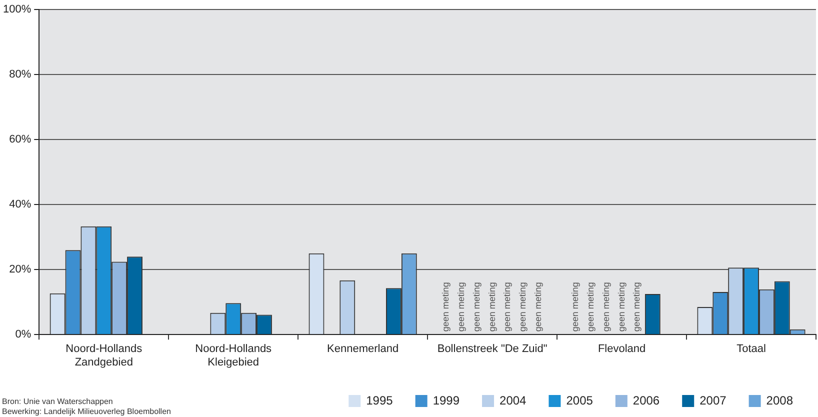  I want to click on y-tick-label: 40%, so click(20, 204).